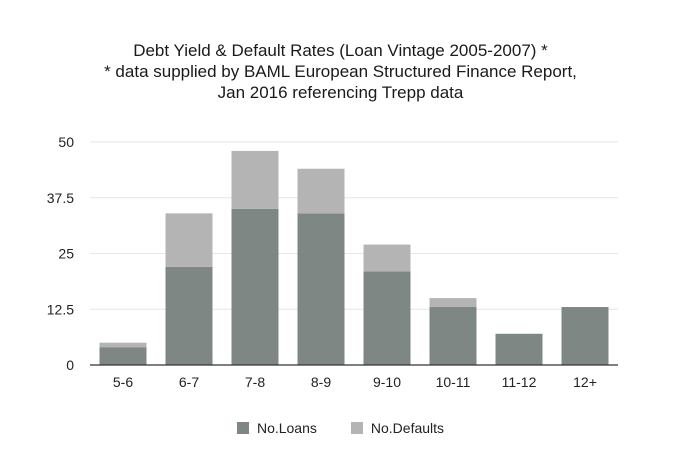  Describe the element at coordinates (60, 198) in the screenshot. I see `y-tick-label: 37.5` at that location.